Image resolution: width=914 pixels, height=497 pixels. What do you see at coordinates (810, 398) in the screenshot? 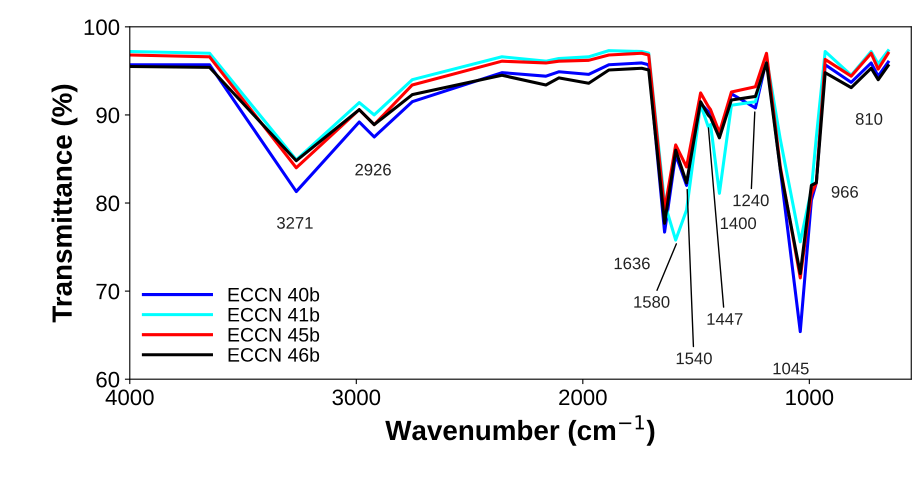
I see `x-tick-label: 1000` at bounding box center [810, 398].